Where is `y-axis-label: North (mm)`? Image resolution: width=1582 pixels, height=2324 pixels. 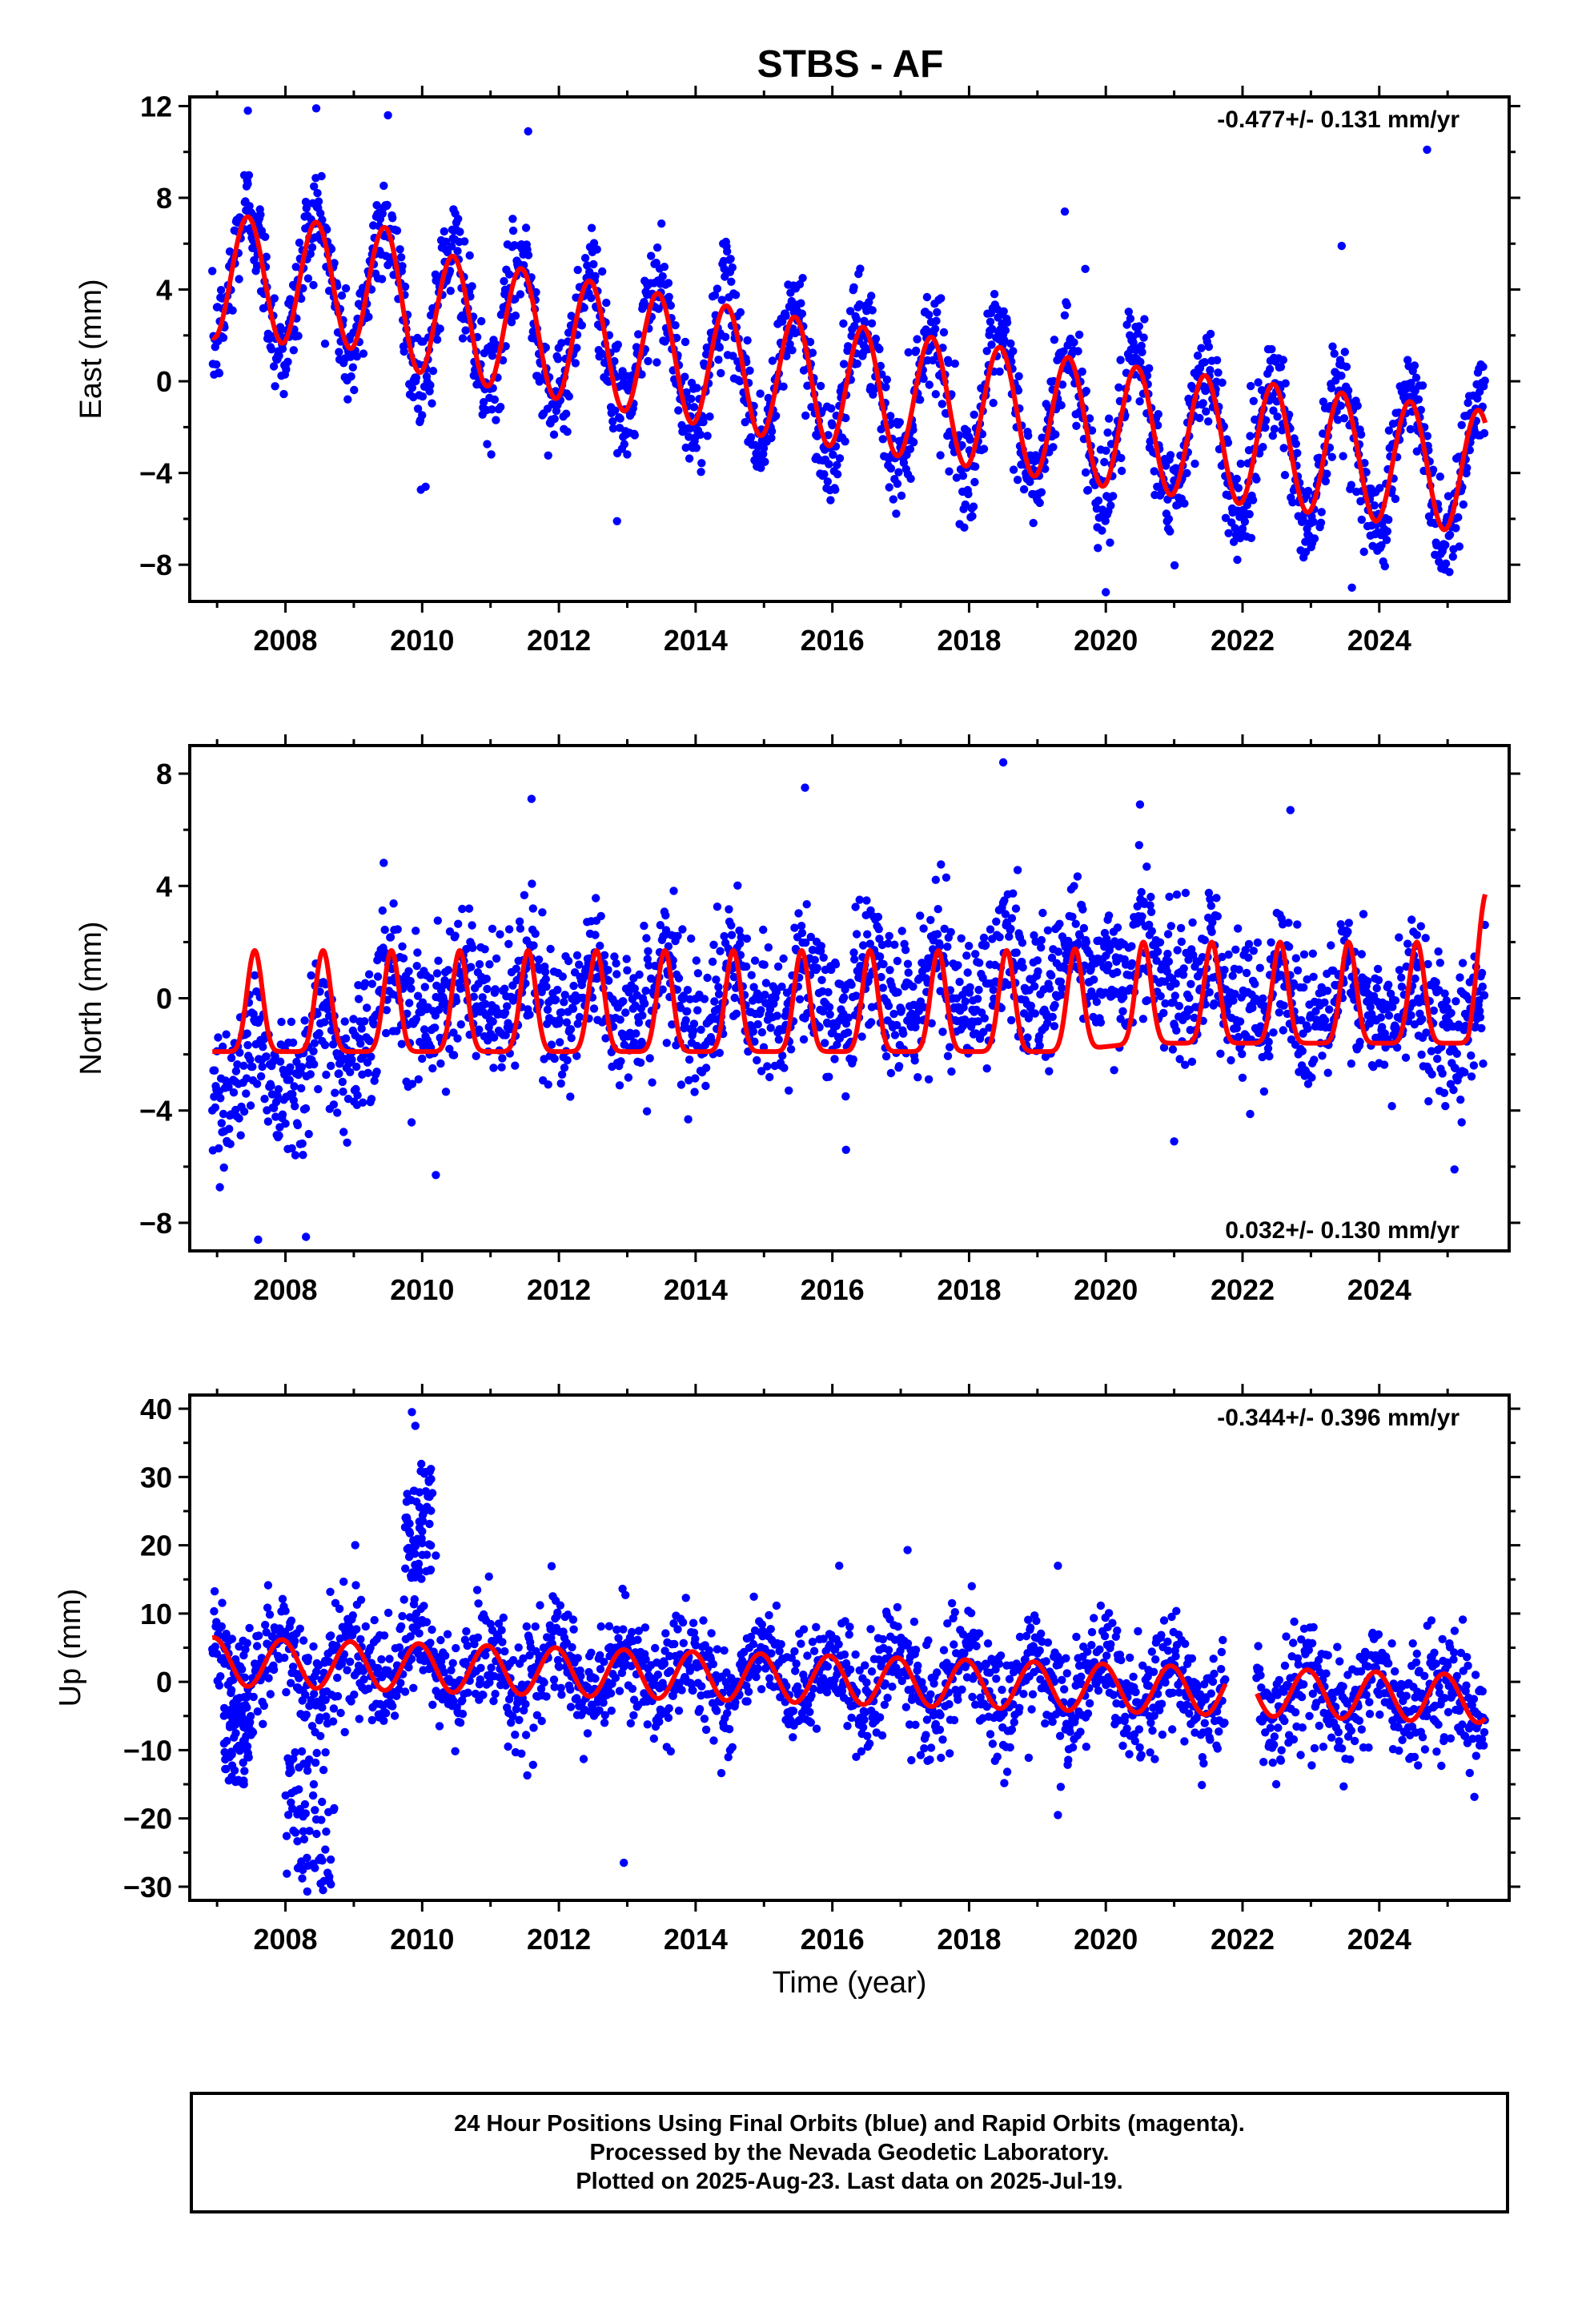 y-axis-label: North (mm) is located at coordinates (91, 998).